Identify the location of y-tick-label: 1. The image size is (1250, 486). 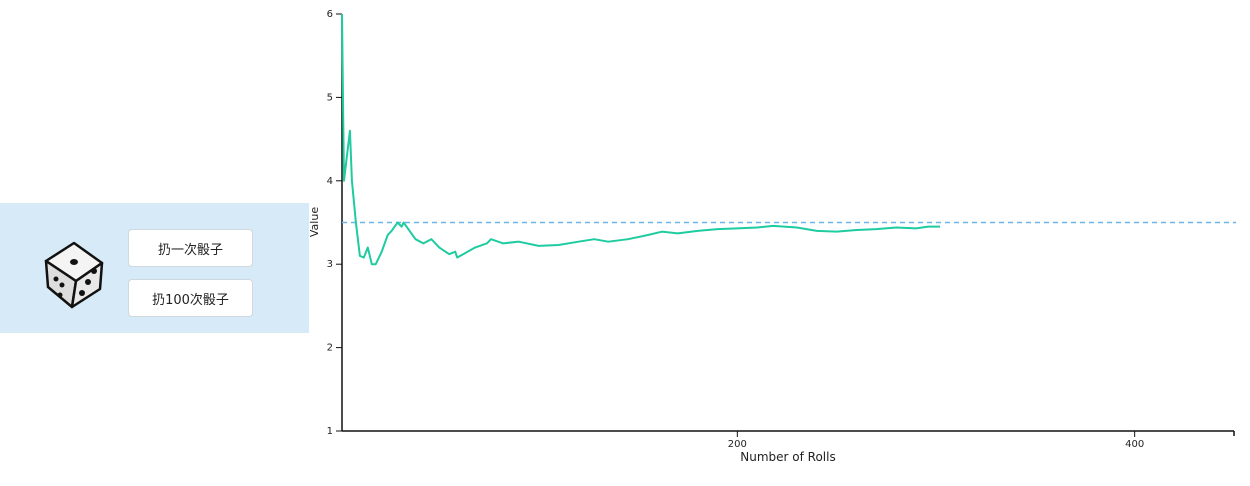
(330, 431).